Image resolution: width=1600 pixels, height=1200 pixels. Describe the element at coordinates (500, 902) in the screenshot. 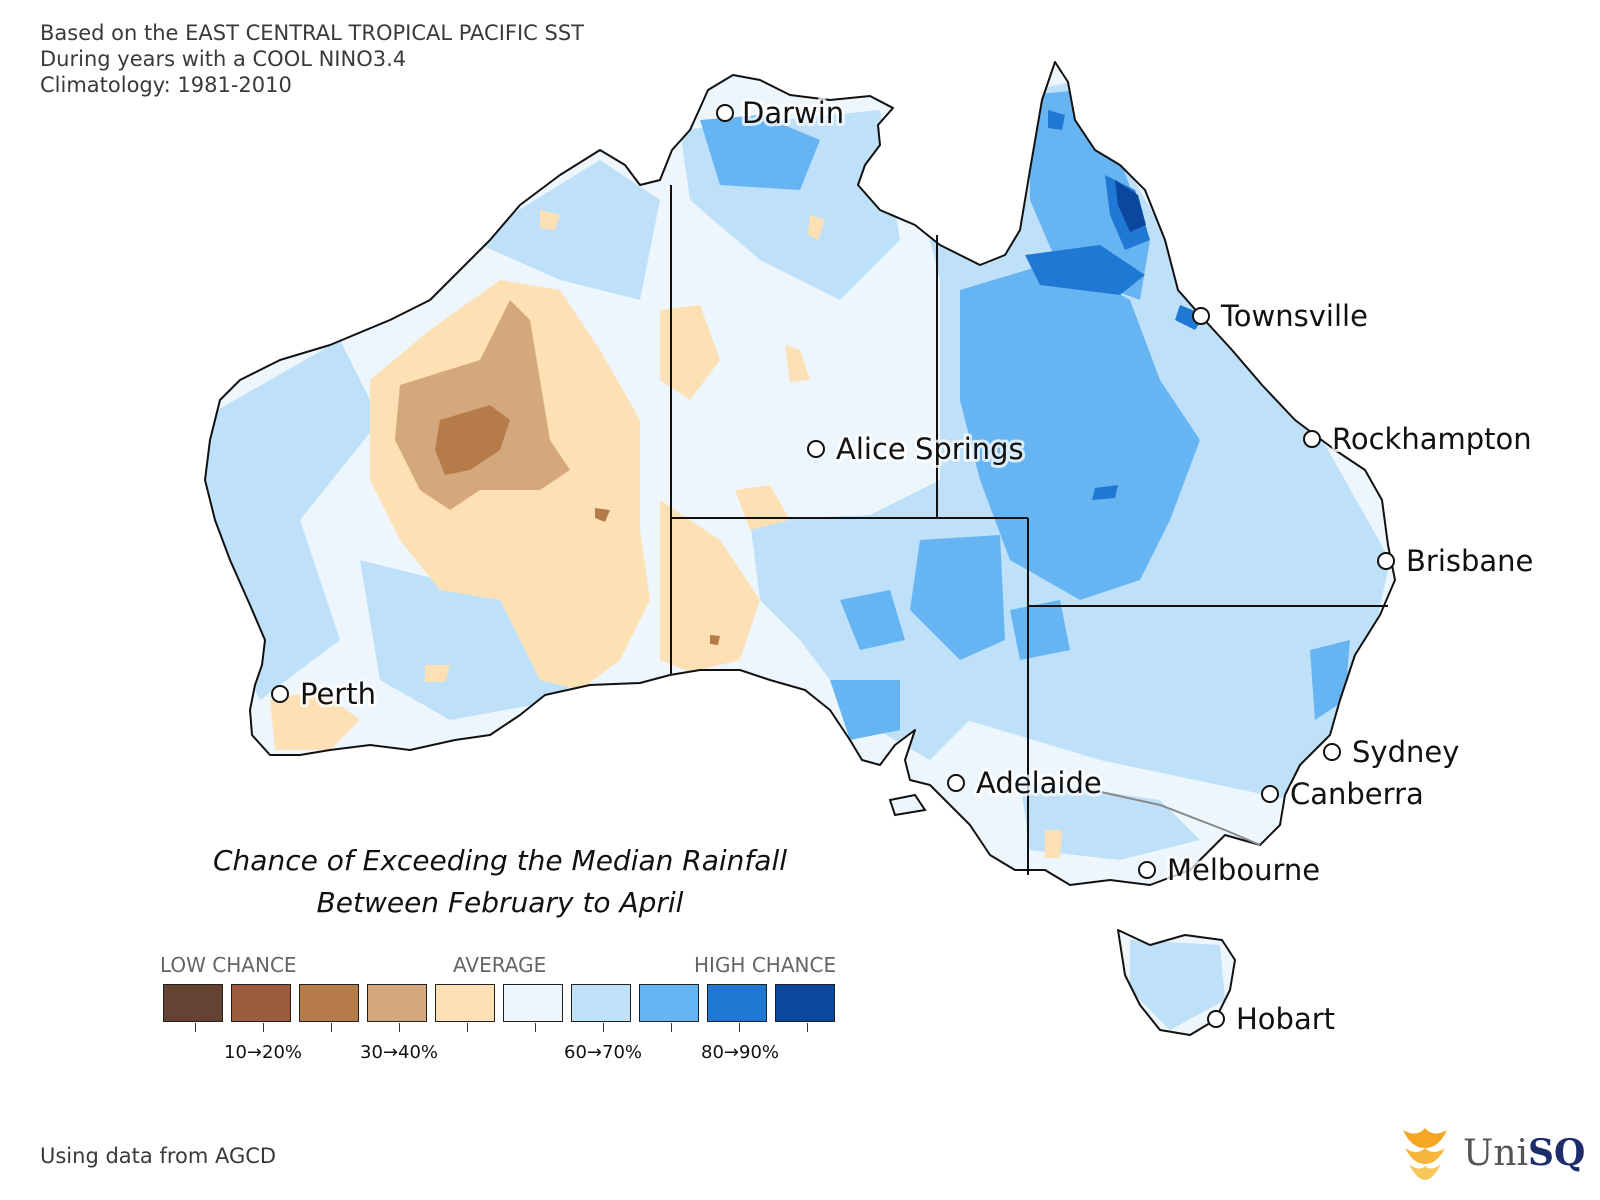

I see `map-title-line2: Between February to April` at that location.